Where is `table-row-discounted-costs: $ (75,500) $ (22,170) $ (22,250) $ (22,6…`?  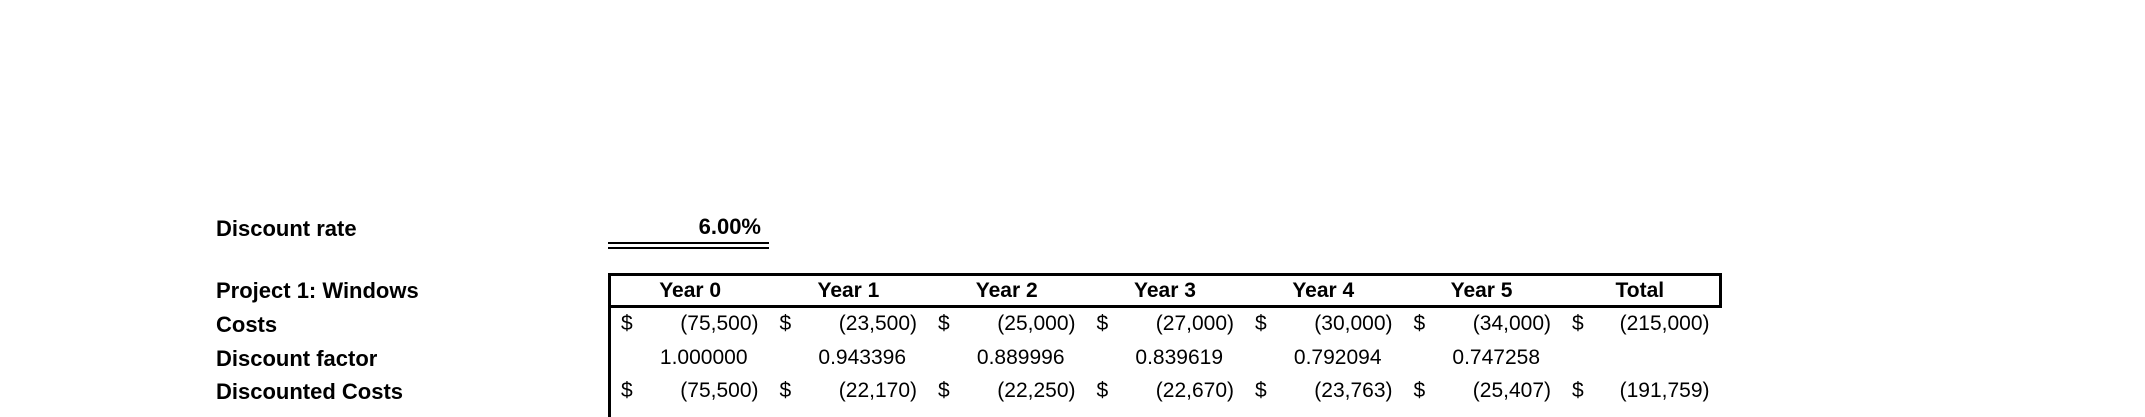
table-row-discounted-costs: $ (75,500) $ (22,170) $ (22,250) $ (22,6… is located at coordinates (1166, 391).